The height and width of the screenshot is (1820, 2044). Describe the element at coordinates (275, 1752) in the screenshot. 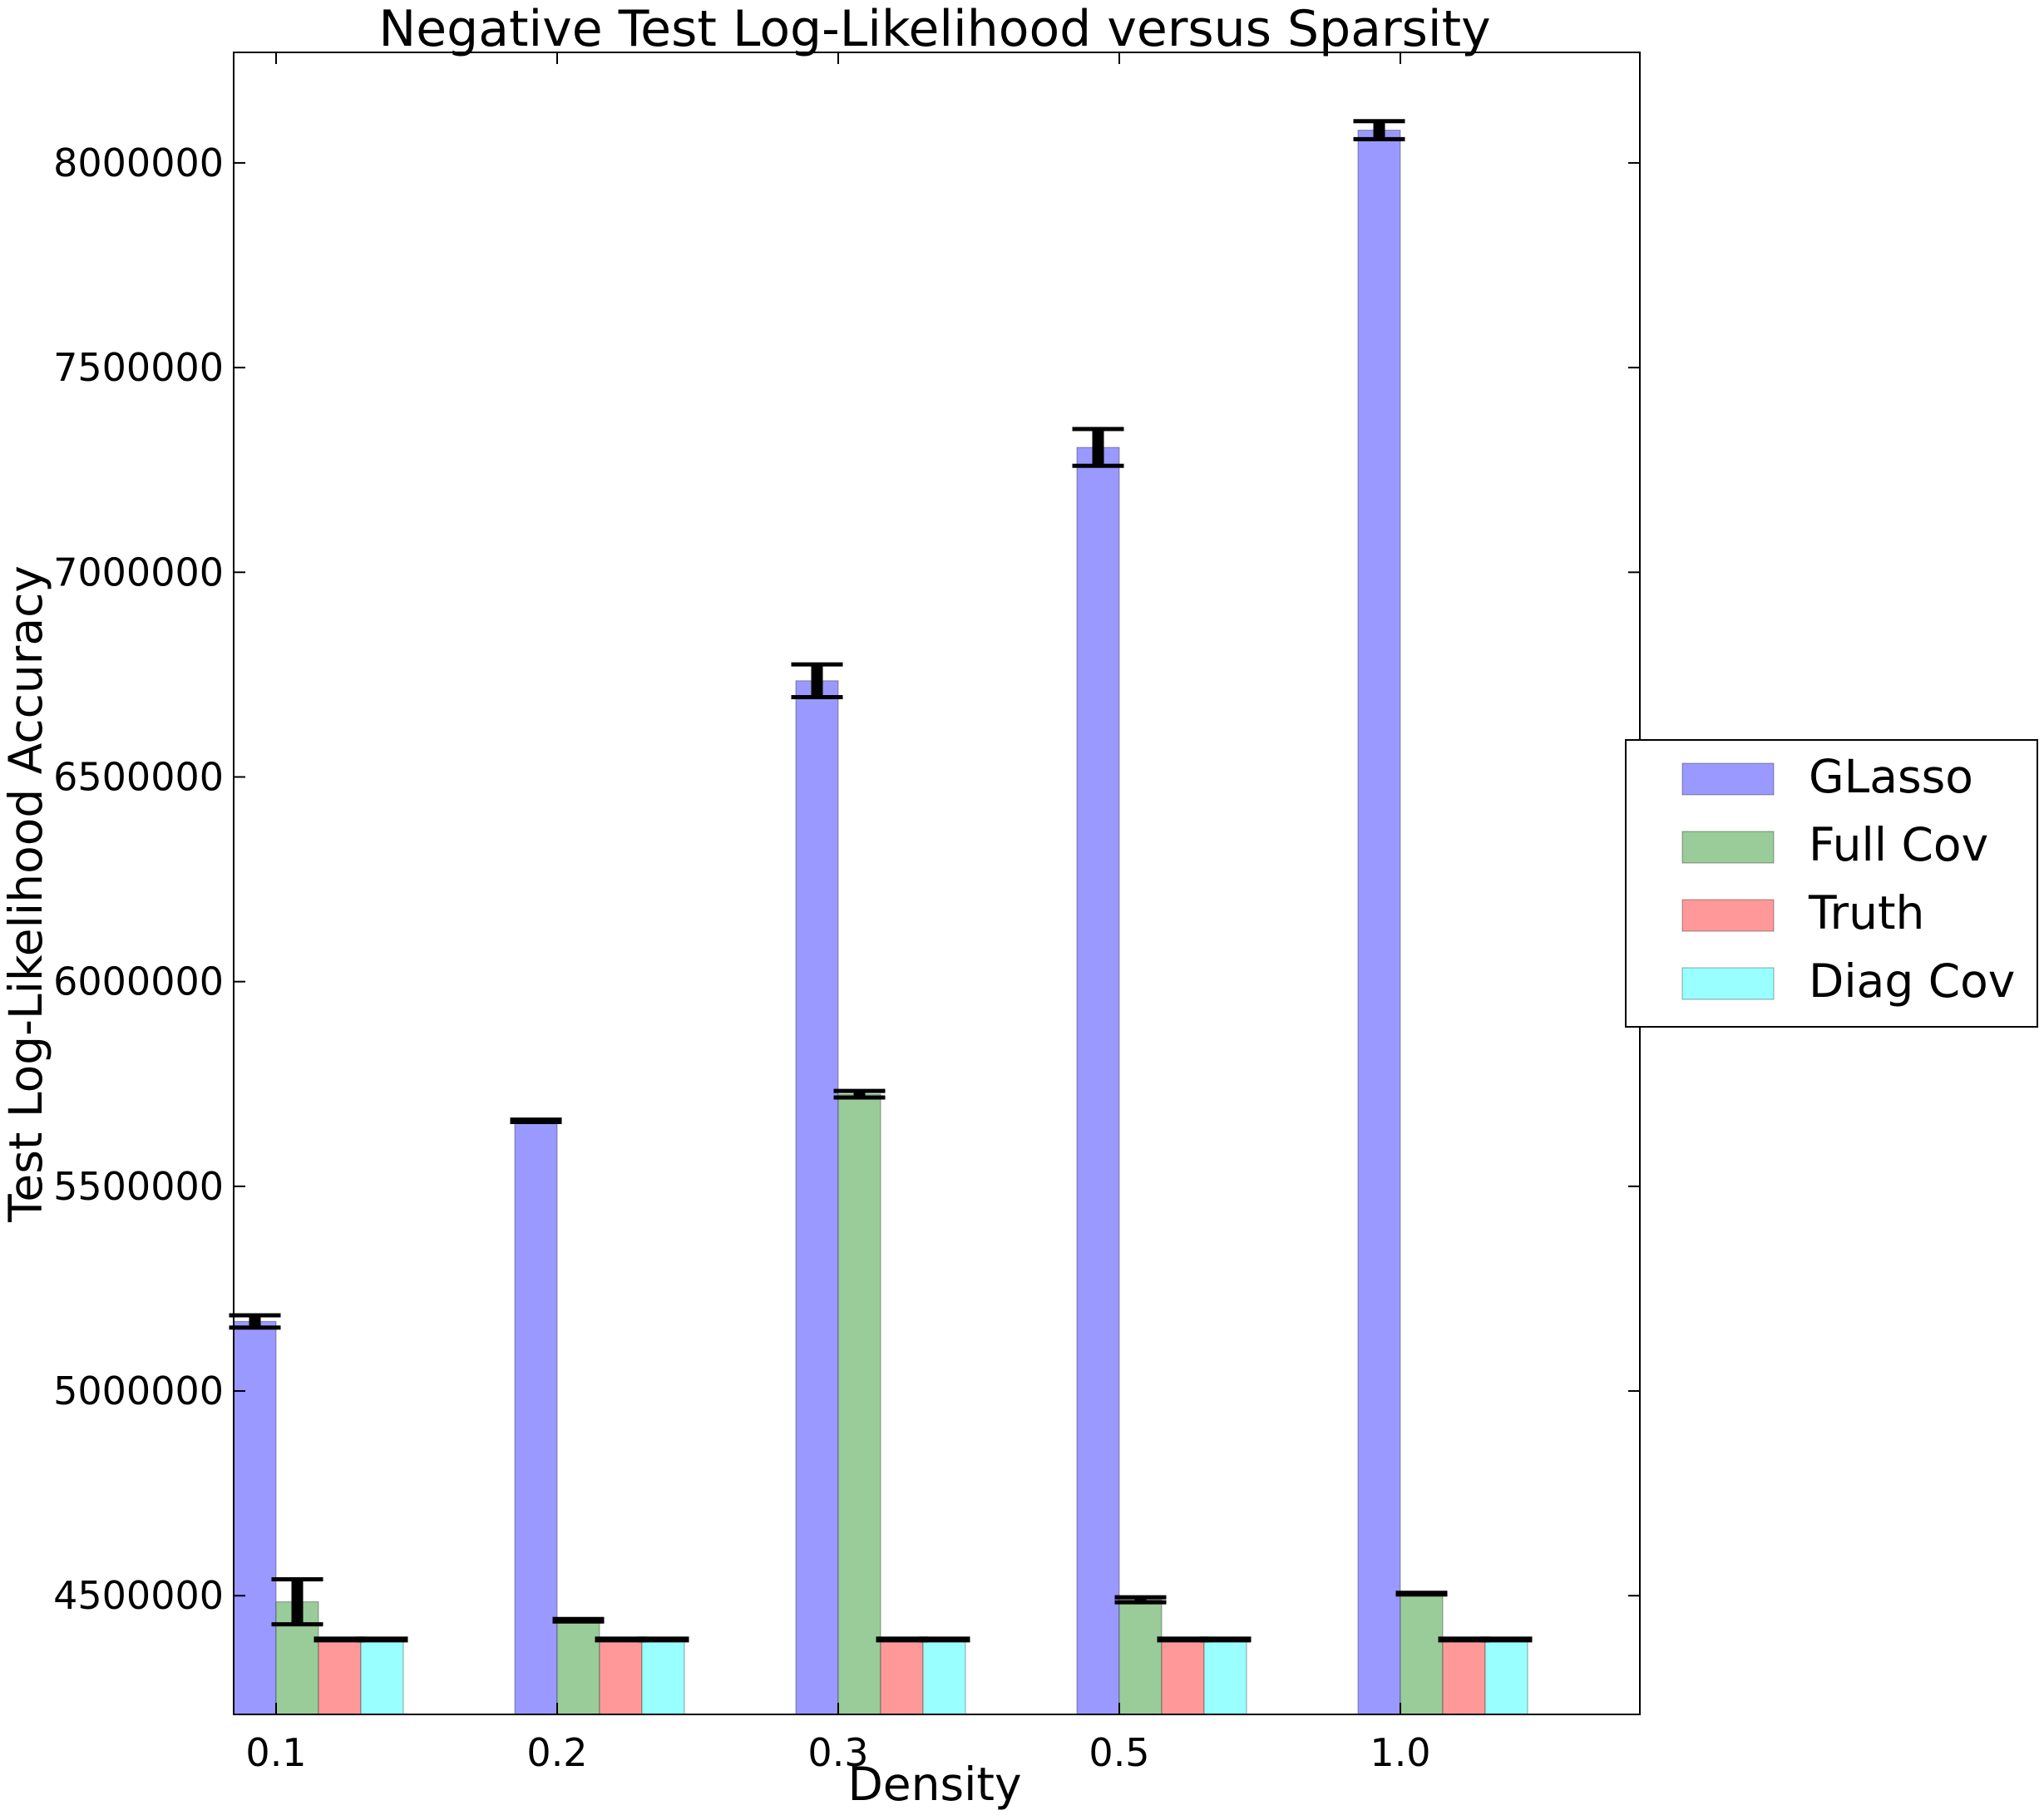

I see `x-tick-label: 0.1` at that location.